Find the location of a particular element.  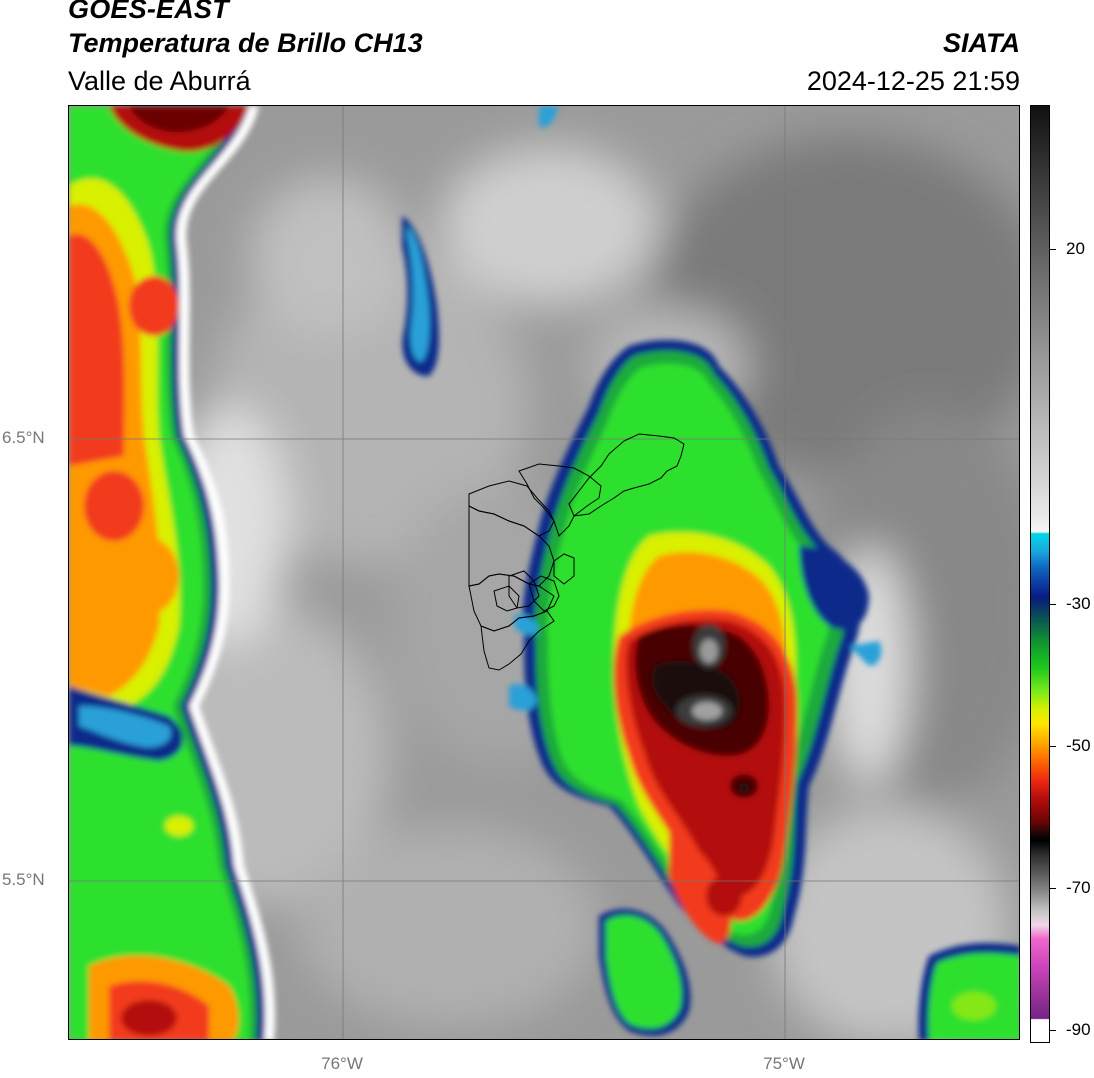

southern-storm-cell is located at coordinates (809, 973).